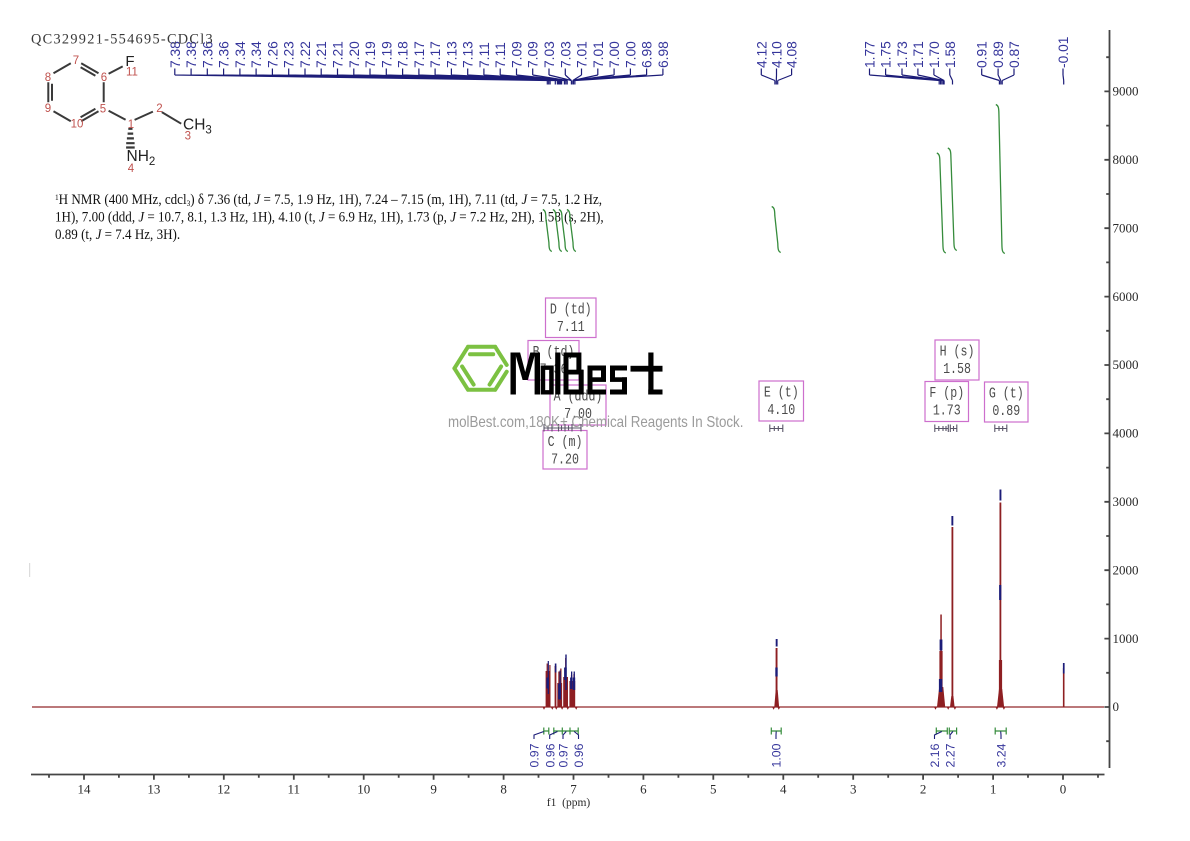 Image resolution: width=1190 pixels, height=841 pixels. I want to click on svg-text: E (t), so click(781, 392).